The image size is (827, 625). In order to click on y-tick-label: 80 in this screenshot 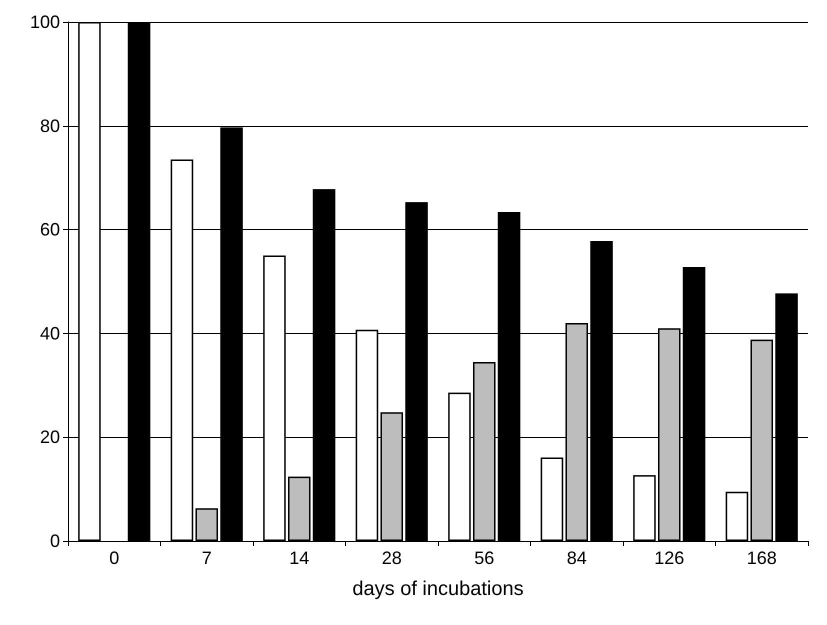, I will do `click(50, 126)`.